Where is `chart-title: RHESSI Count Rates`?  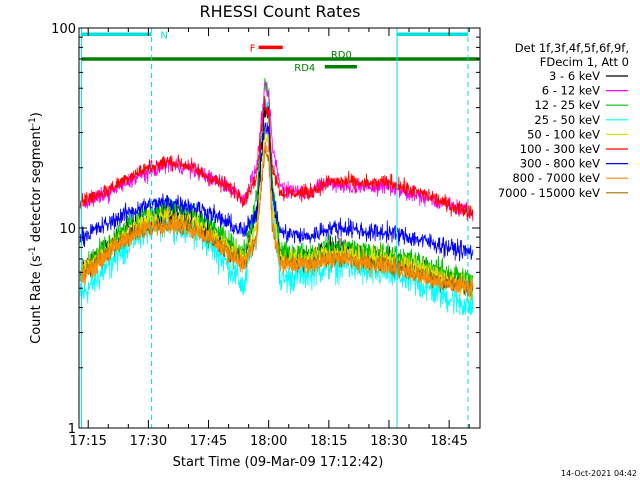 chart-title: RHESSI Count Rates is located at coordinates (280, 11).